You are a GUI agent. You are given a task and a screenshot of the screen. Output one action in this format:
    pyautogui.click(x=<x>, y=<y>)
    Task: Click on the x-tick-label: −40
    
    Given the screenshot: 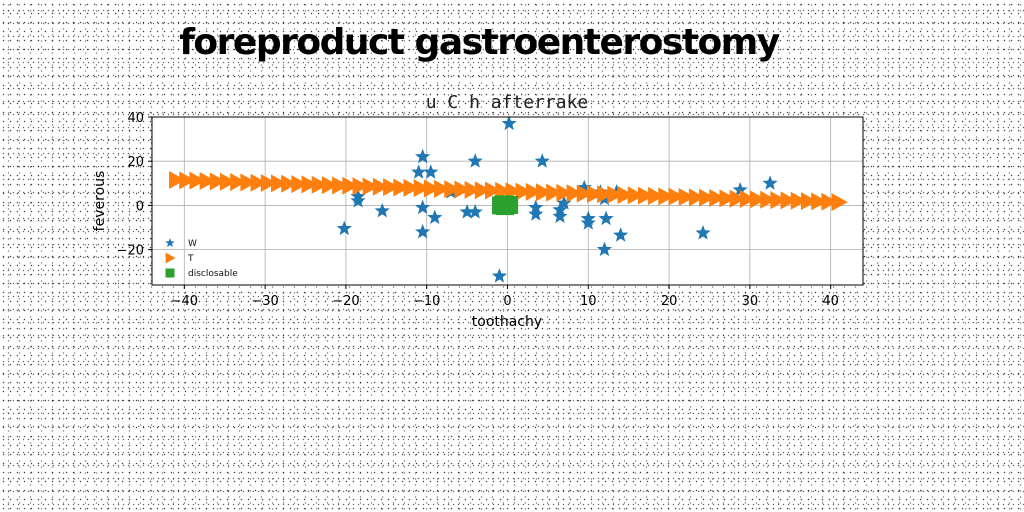 What is the action you would take?
    pyautogui.click(x=184, y=301)
    